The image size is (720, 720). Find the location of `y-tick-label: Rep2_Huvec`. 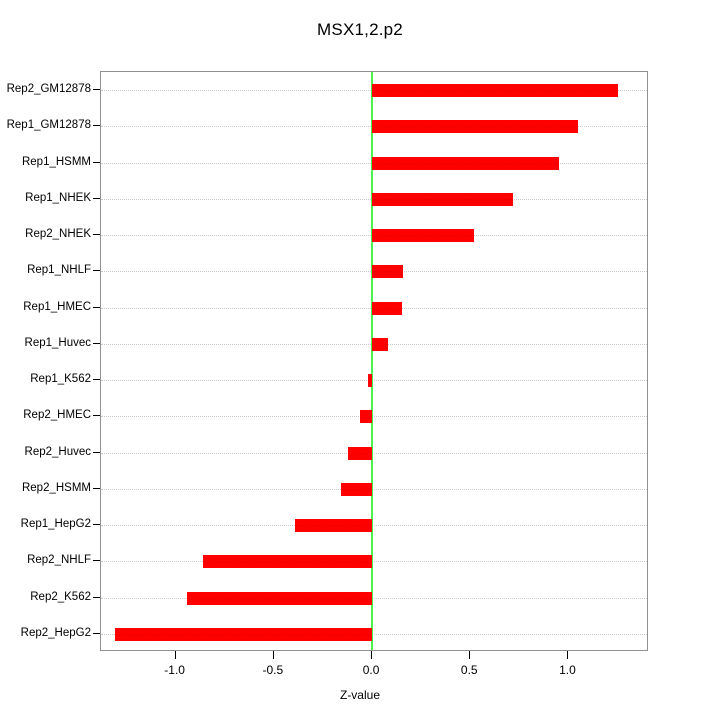

y-tick-label: Rep2_Huvec is located at coordinates (57, 452).